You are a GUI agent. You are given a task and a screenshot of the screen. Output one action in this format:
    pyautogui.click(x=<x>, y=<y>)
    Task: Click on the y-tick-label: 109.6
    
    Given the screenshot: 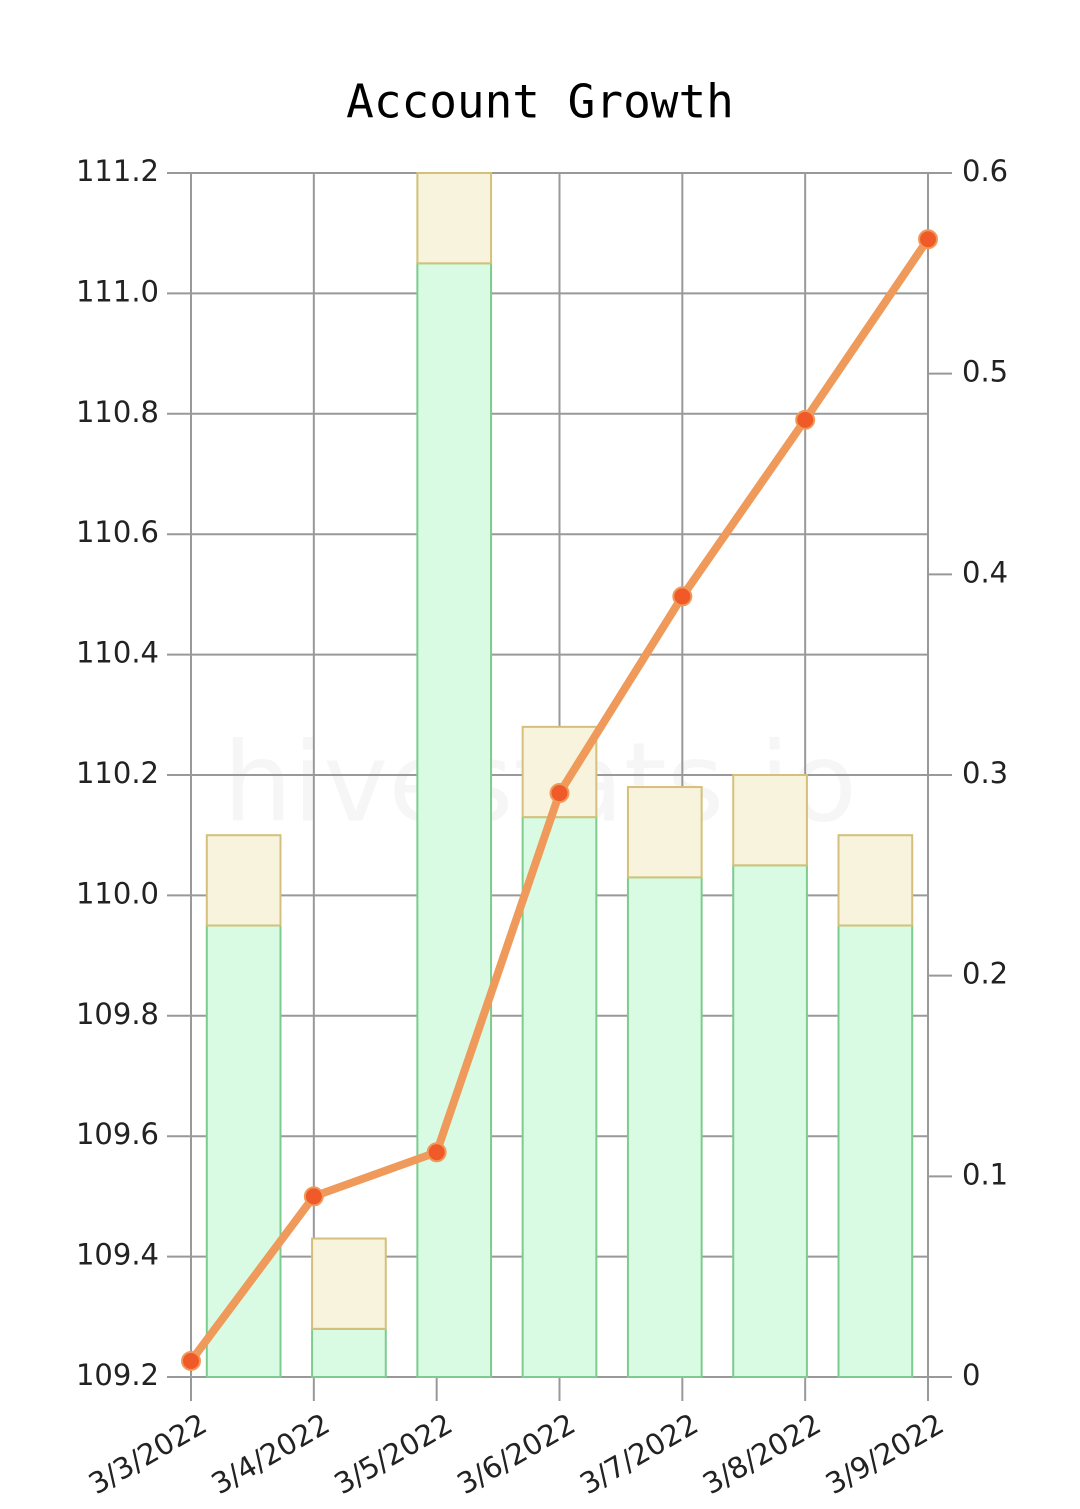 What is the action you would take?
    pyautogui.click(x=117, y=1134)
    